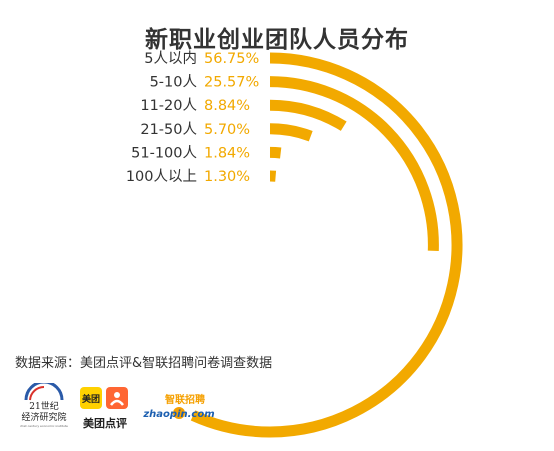 This screenshot has width=554, height=451. What do you see at coordinates (227, 106) in the screenshot?
I see `value-label-3: 8.84%` at bounding box center [227, 106].